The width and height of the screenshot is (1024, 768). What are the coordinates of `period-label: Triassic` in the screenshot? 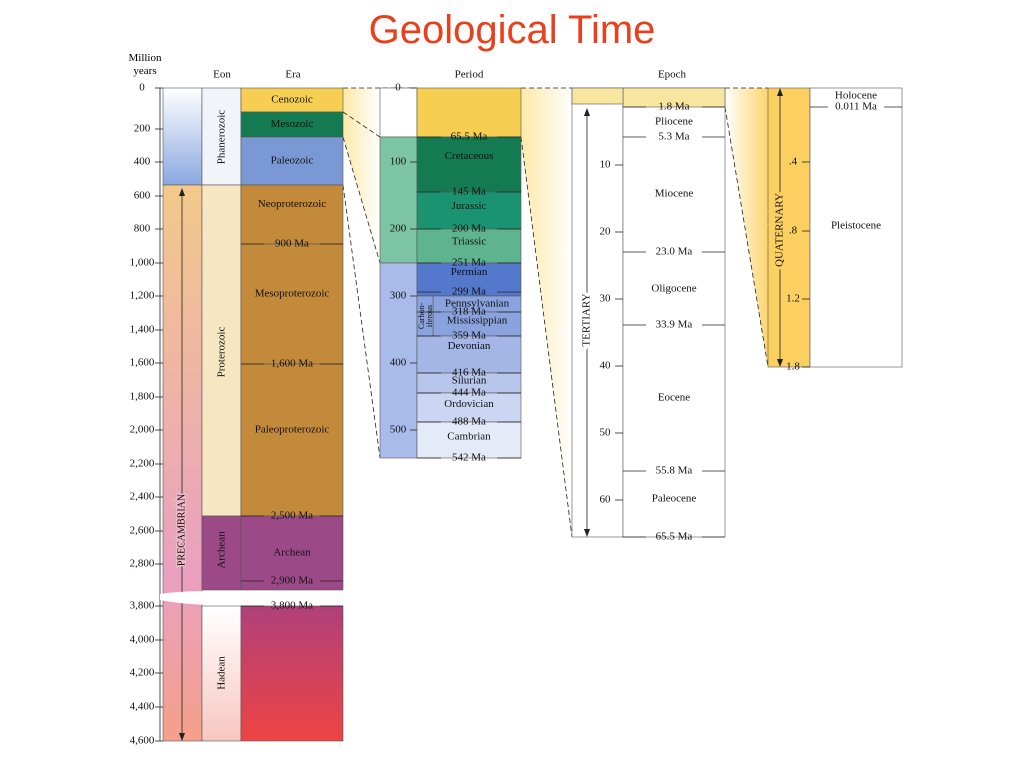 It's located at (469, 242).